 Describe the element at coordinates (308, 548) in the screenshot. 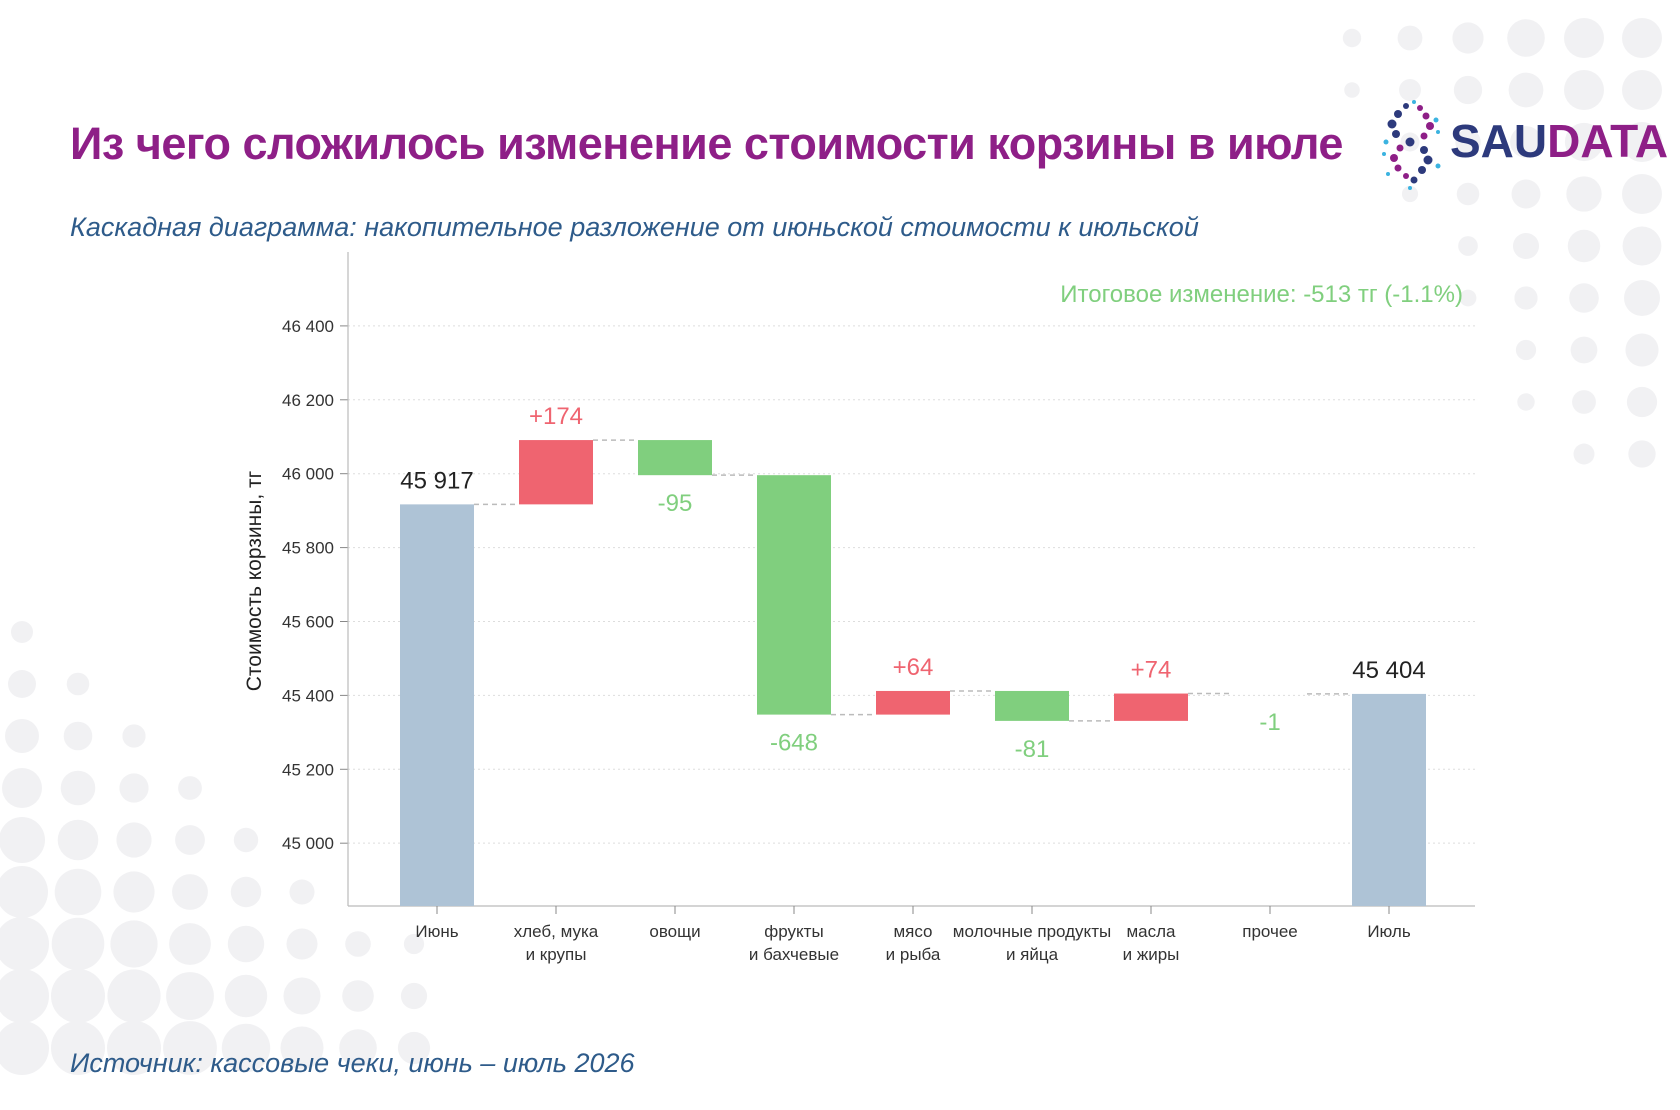

I see `y-tick-label: 45 800` at that location.